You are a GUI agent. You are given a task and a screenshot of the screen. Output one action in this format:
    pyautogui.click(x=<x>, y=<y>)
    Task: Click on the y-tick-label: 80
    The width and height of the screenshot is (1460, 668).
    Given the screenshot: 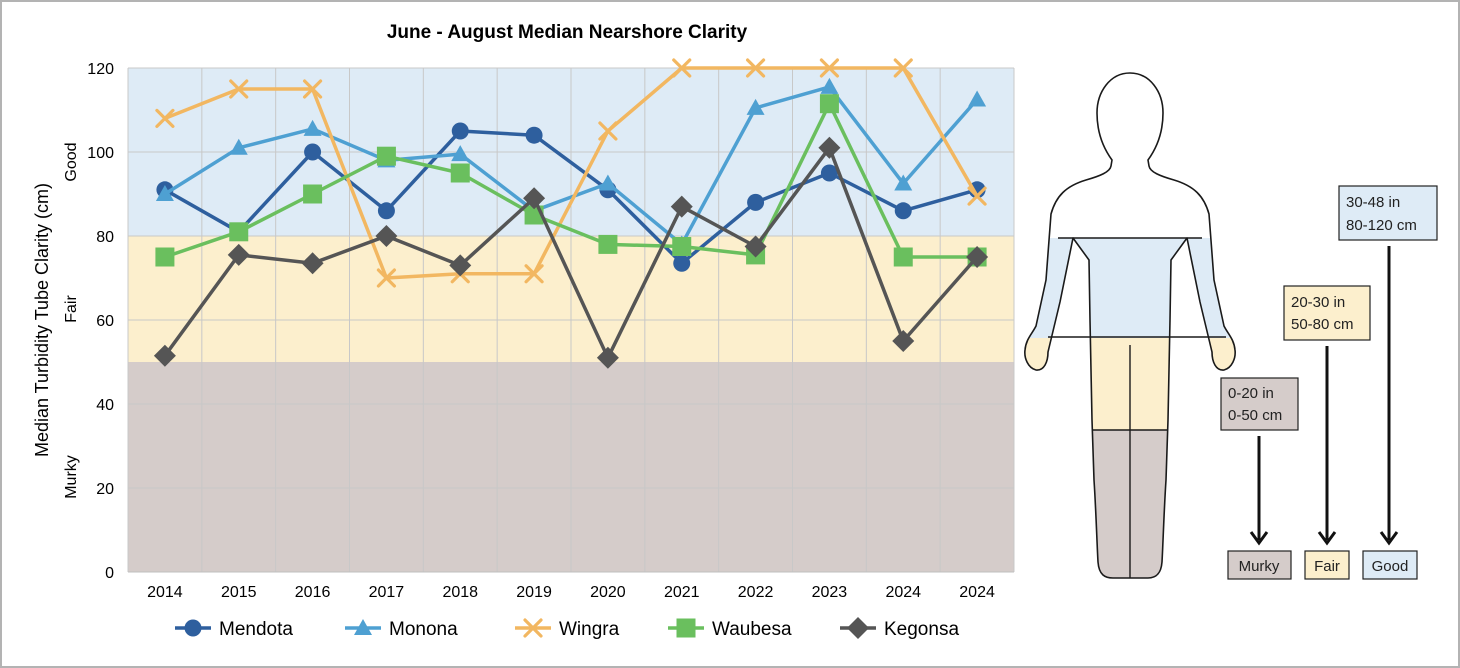 What is the action you would take?
    pyautogui.click(x=105, y=237)
    